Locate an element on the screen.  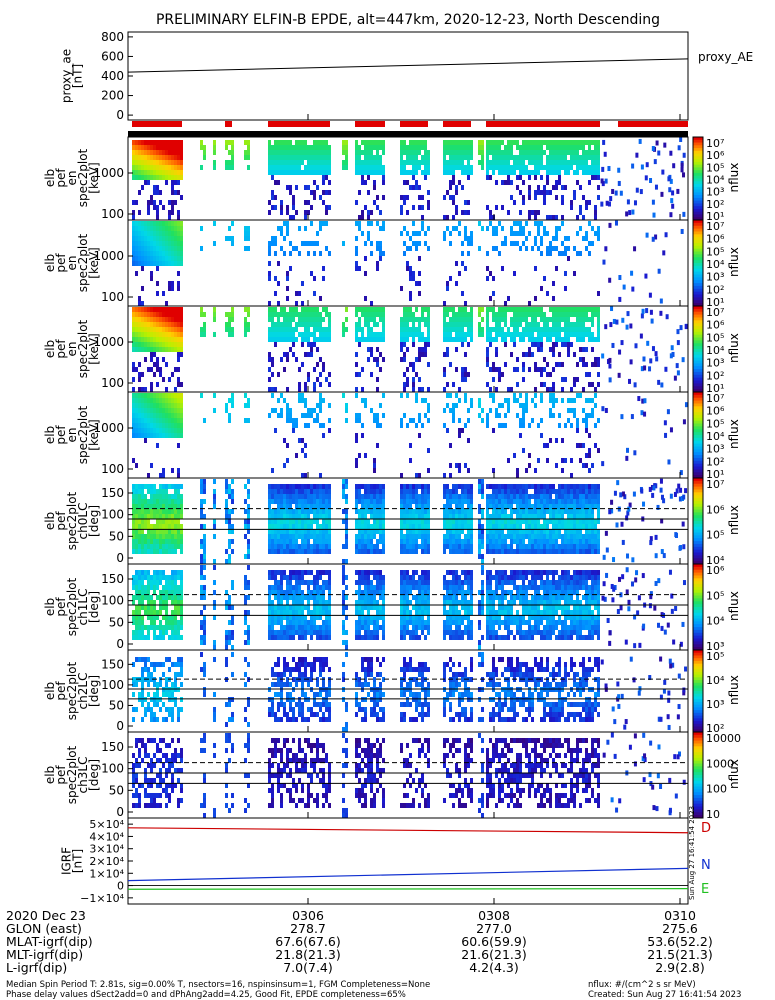
colorbar-tick-label: 10² is located at coordinates (715, 204).